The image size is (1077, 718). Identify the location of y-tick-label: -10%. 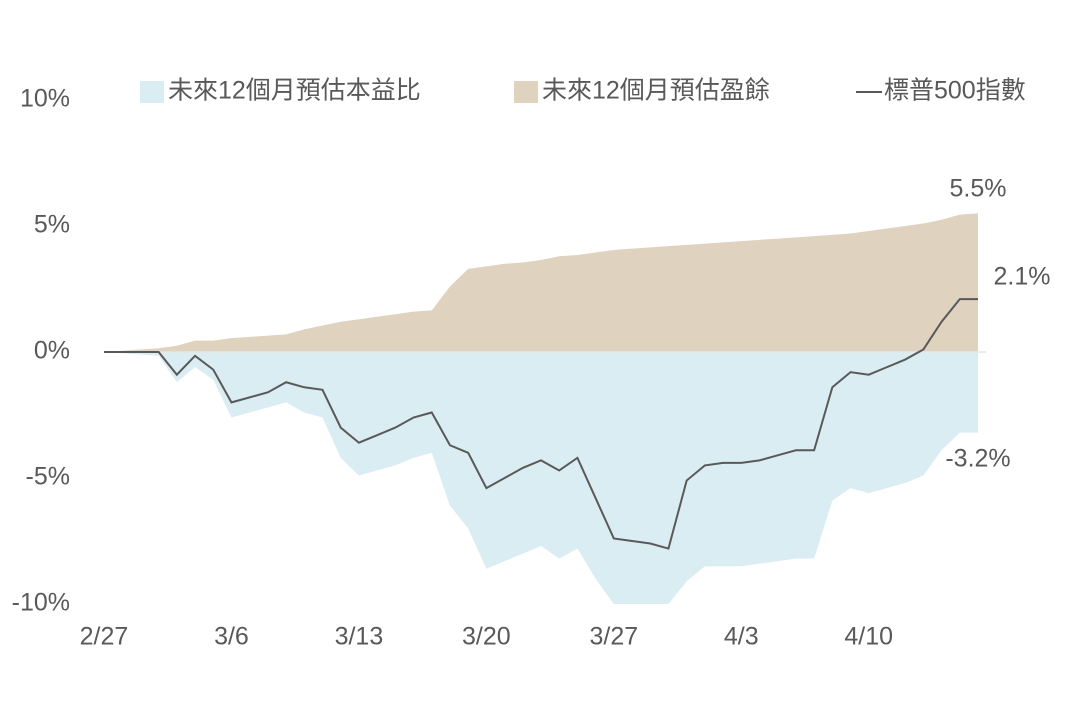
(41, 603).